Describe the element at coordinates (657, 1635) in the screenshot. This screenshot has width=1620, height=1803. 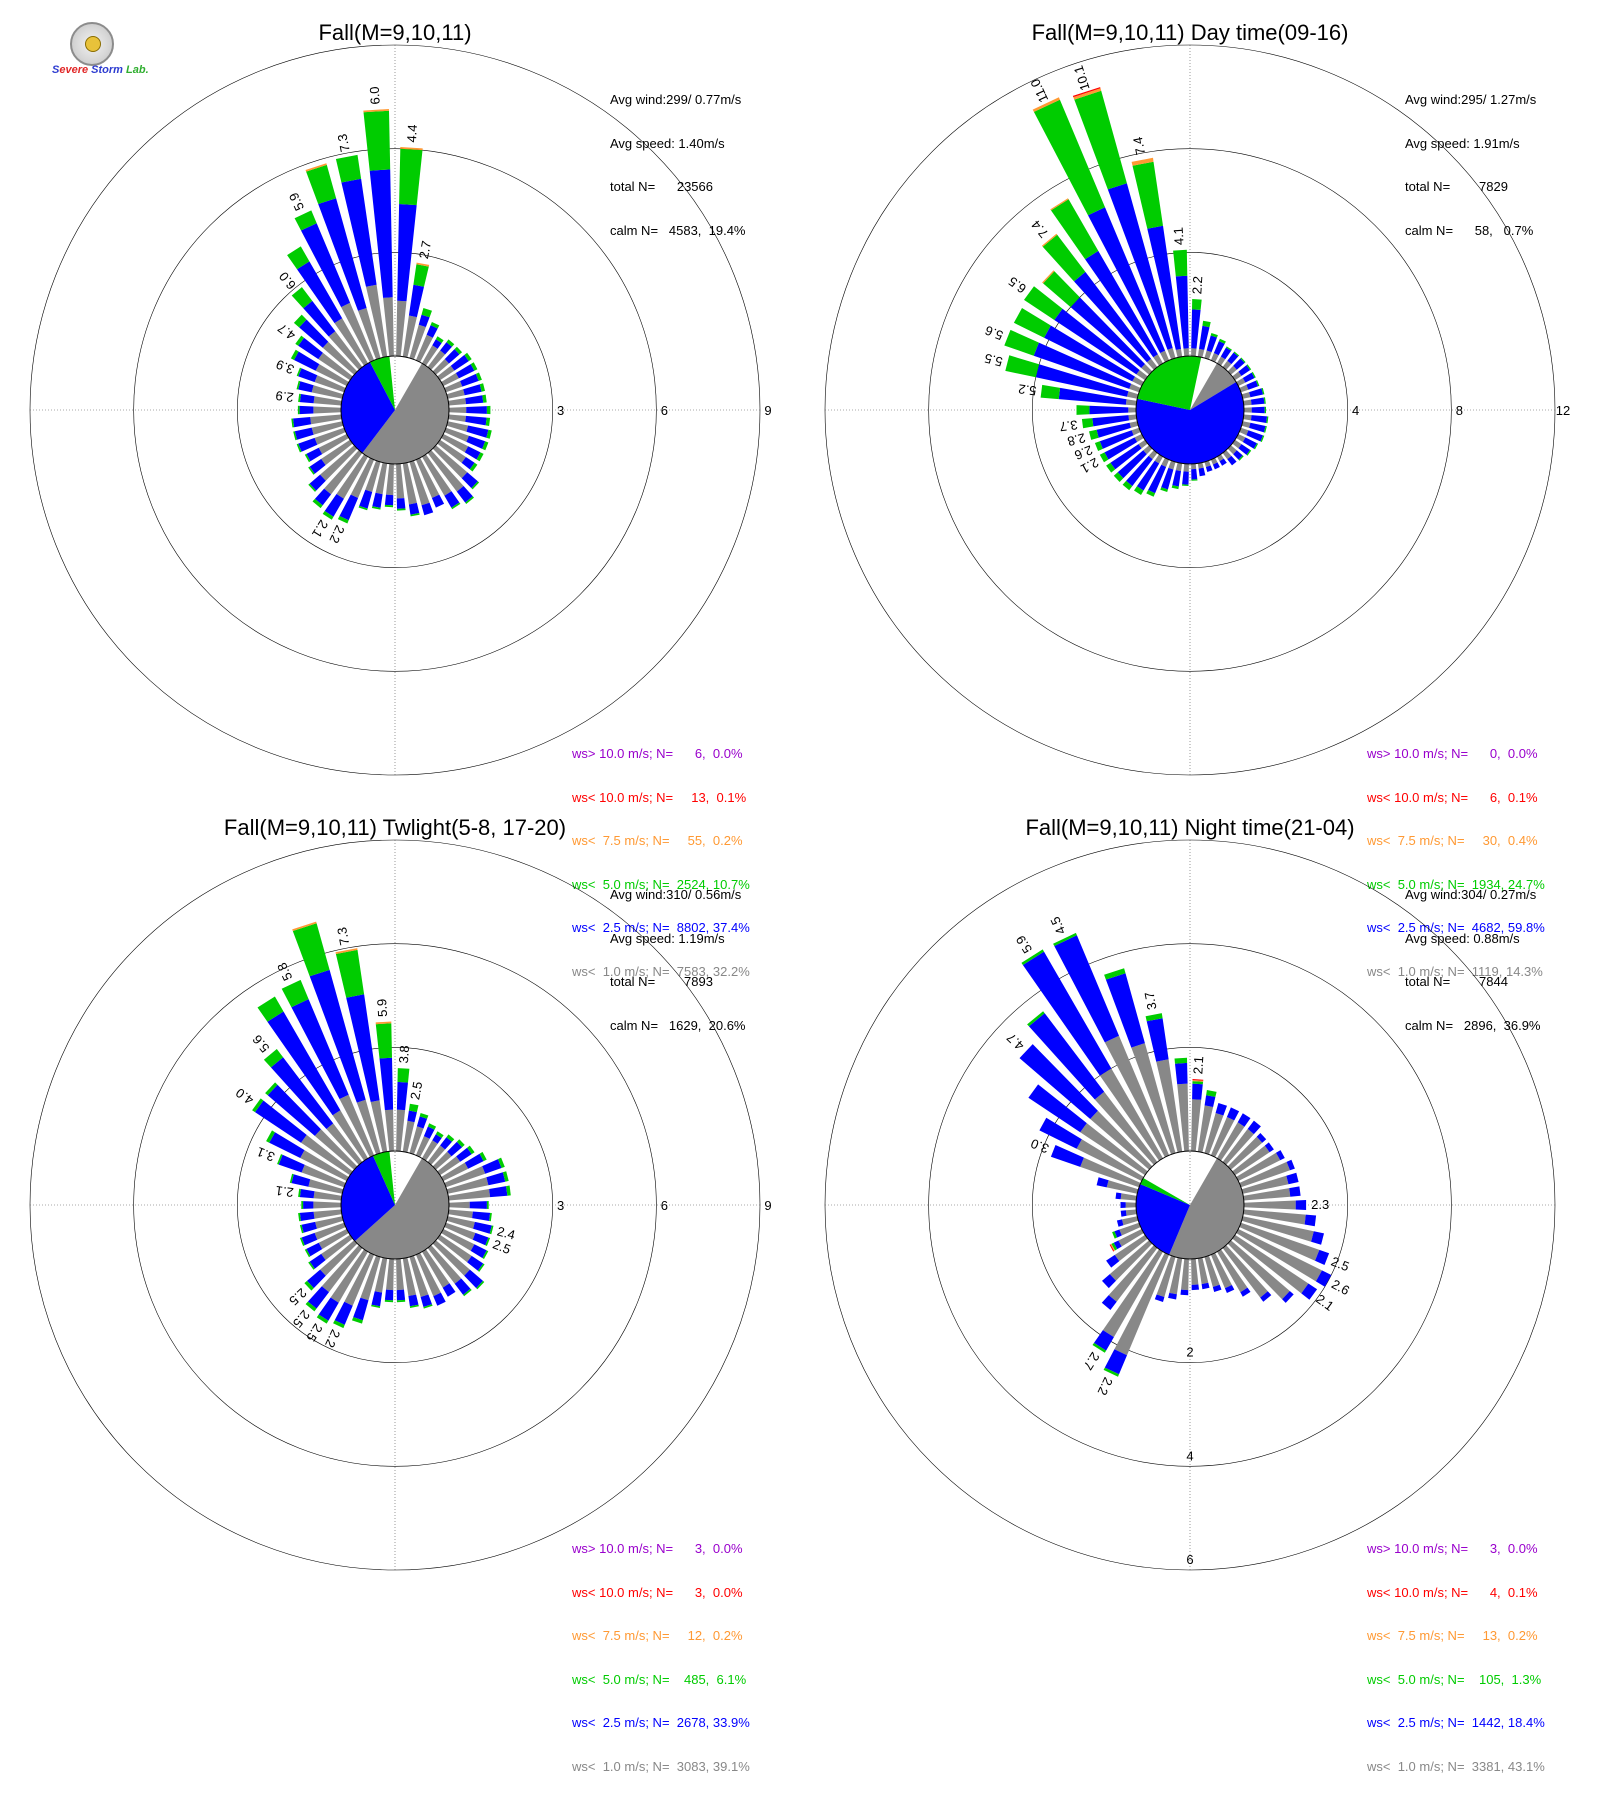
I see `legend-lt7_5: ws< 7.5 m/s; N= 12, 0.2%` at that location.